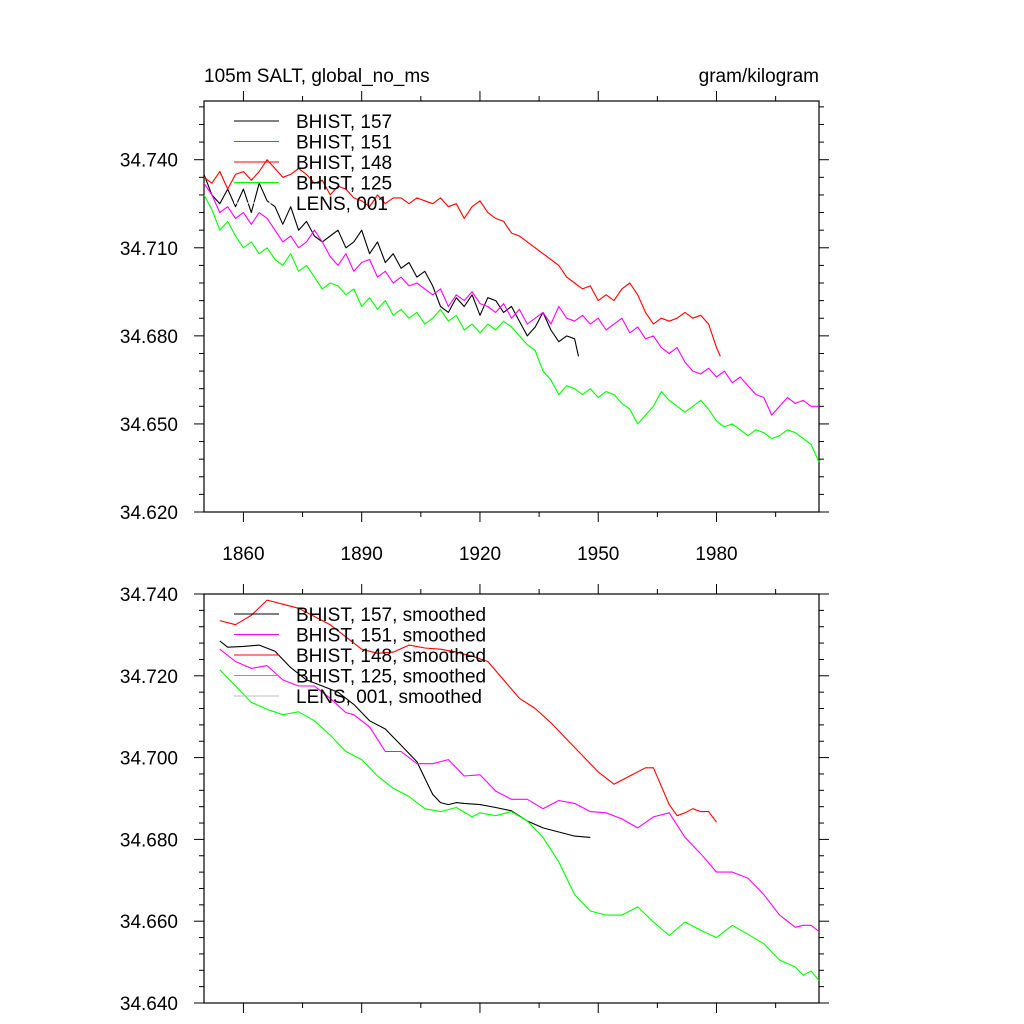  What do you see at coordinates (149, 759) in the screenshot?
I see `y-tick-label: 34.700` at bounding box center [149, 759].